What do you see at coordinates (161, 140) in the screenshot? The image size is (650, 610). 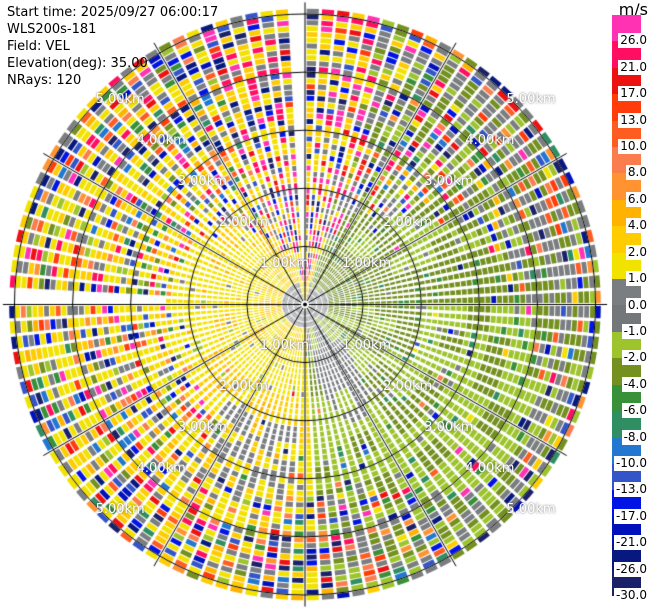 I see `range-ring-label-4km-nw: 4.00km` at bounding box center [161, 140].